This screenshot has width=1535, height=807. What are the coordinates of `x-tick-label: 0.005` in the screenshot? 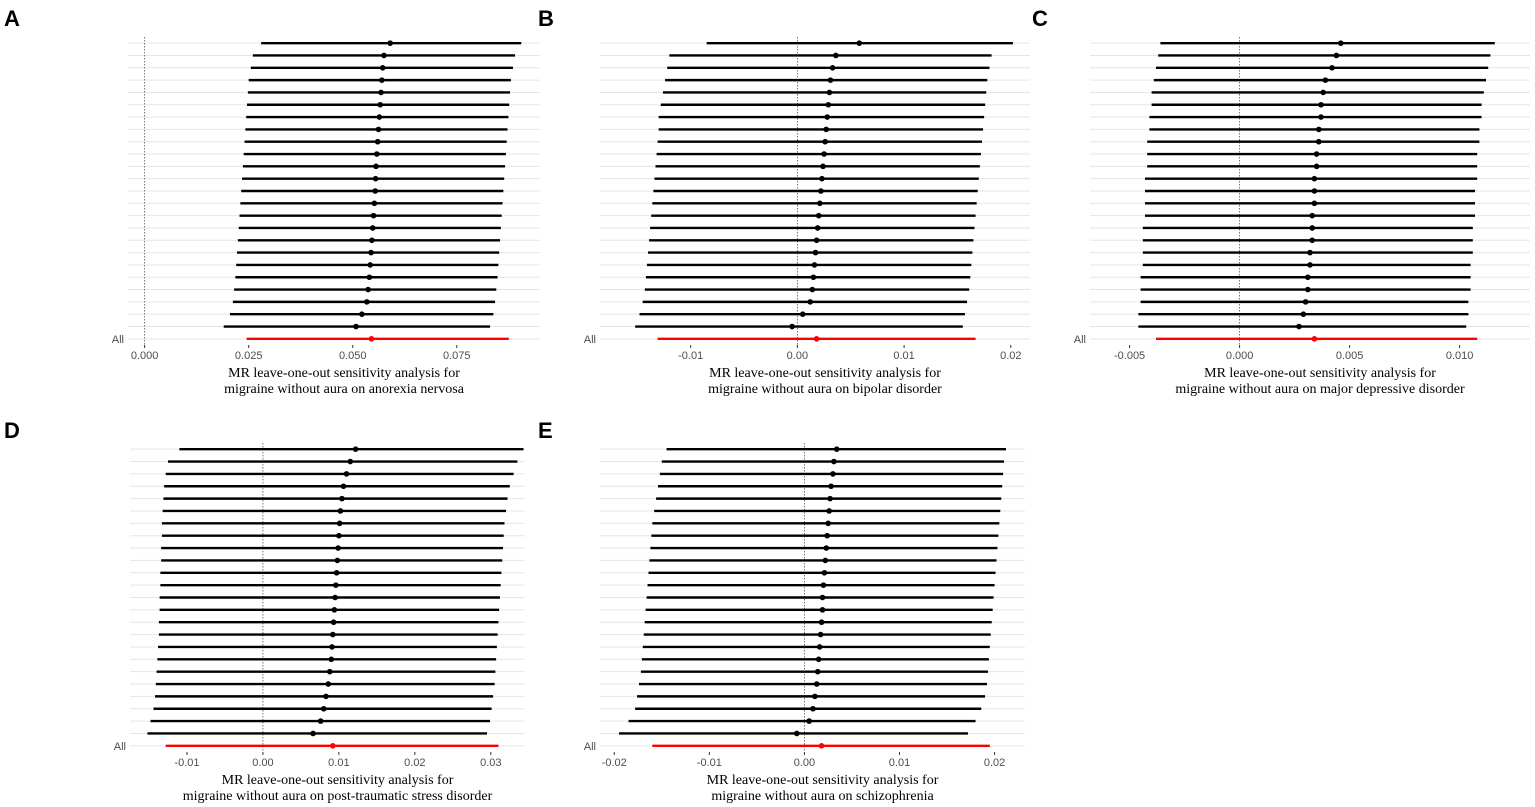 It's located at (1350, 356).